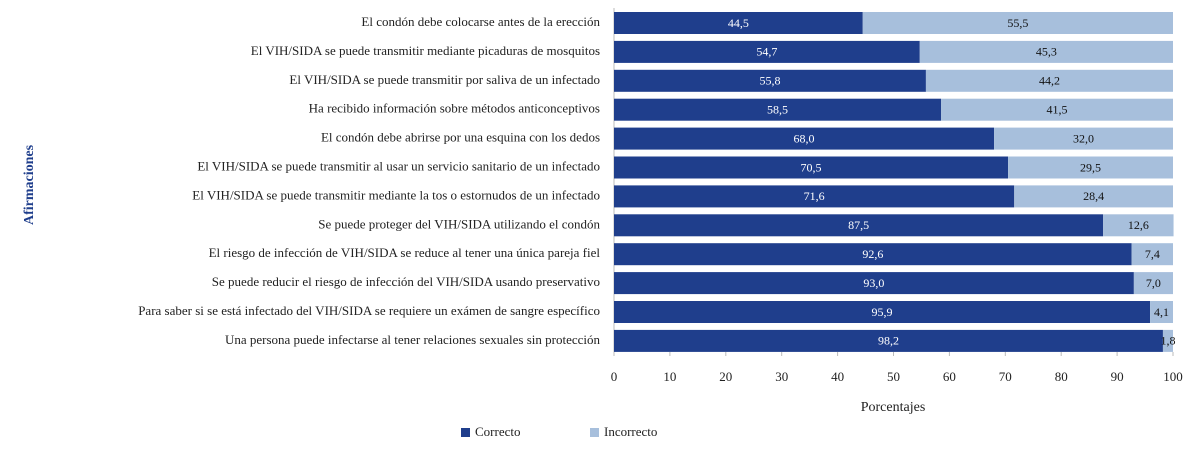 The width and height of the screenshot is (1194, 470). What do you see at coordinates (614, 376) in the screenshot?
I see `x-tick-label: 0` at bounding box center [614, 376].